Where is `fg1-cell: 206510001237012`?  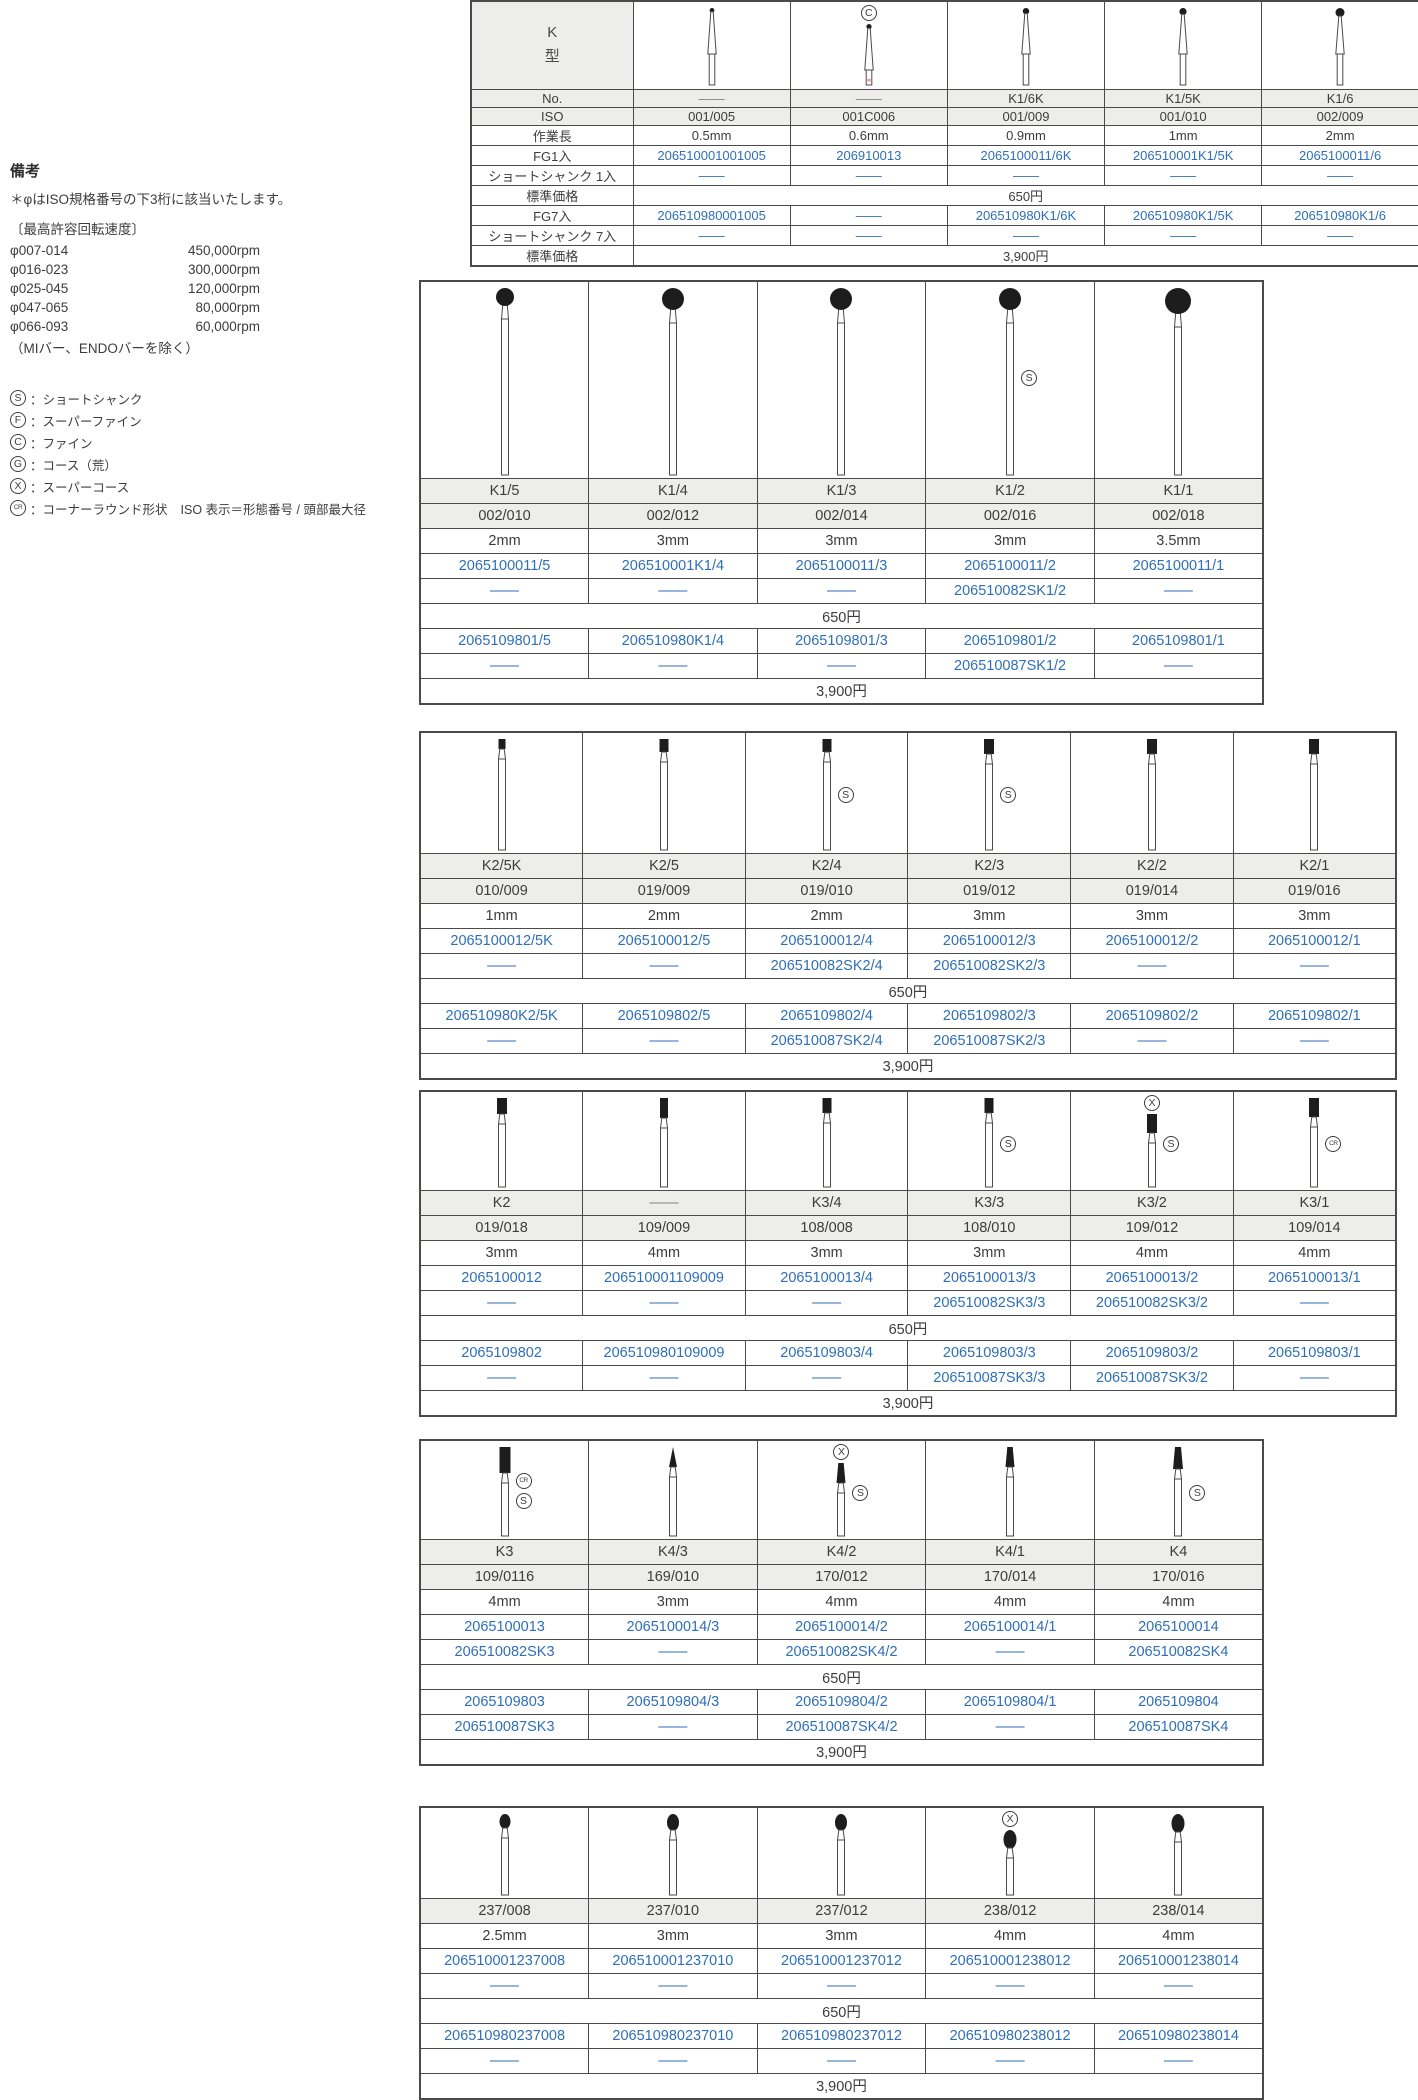 fg1-cell: 206510001237012 is located at coordinates (841, 1961).